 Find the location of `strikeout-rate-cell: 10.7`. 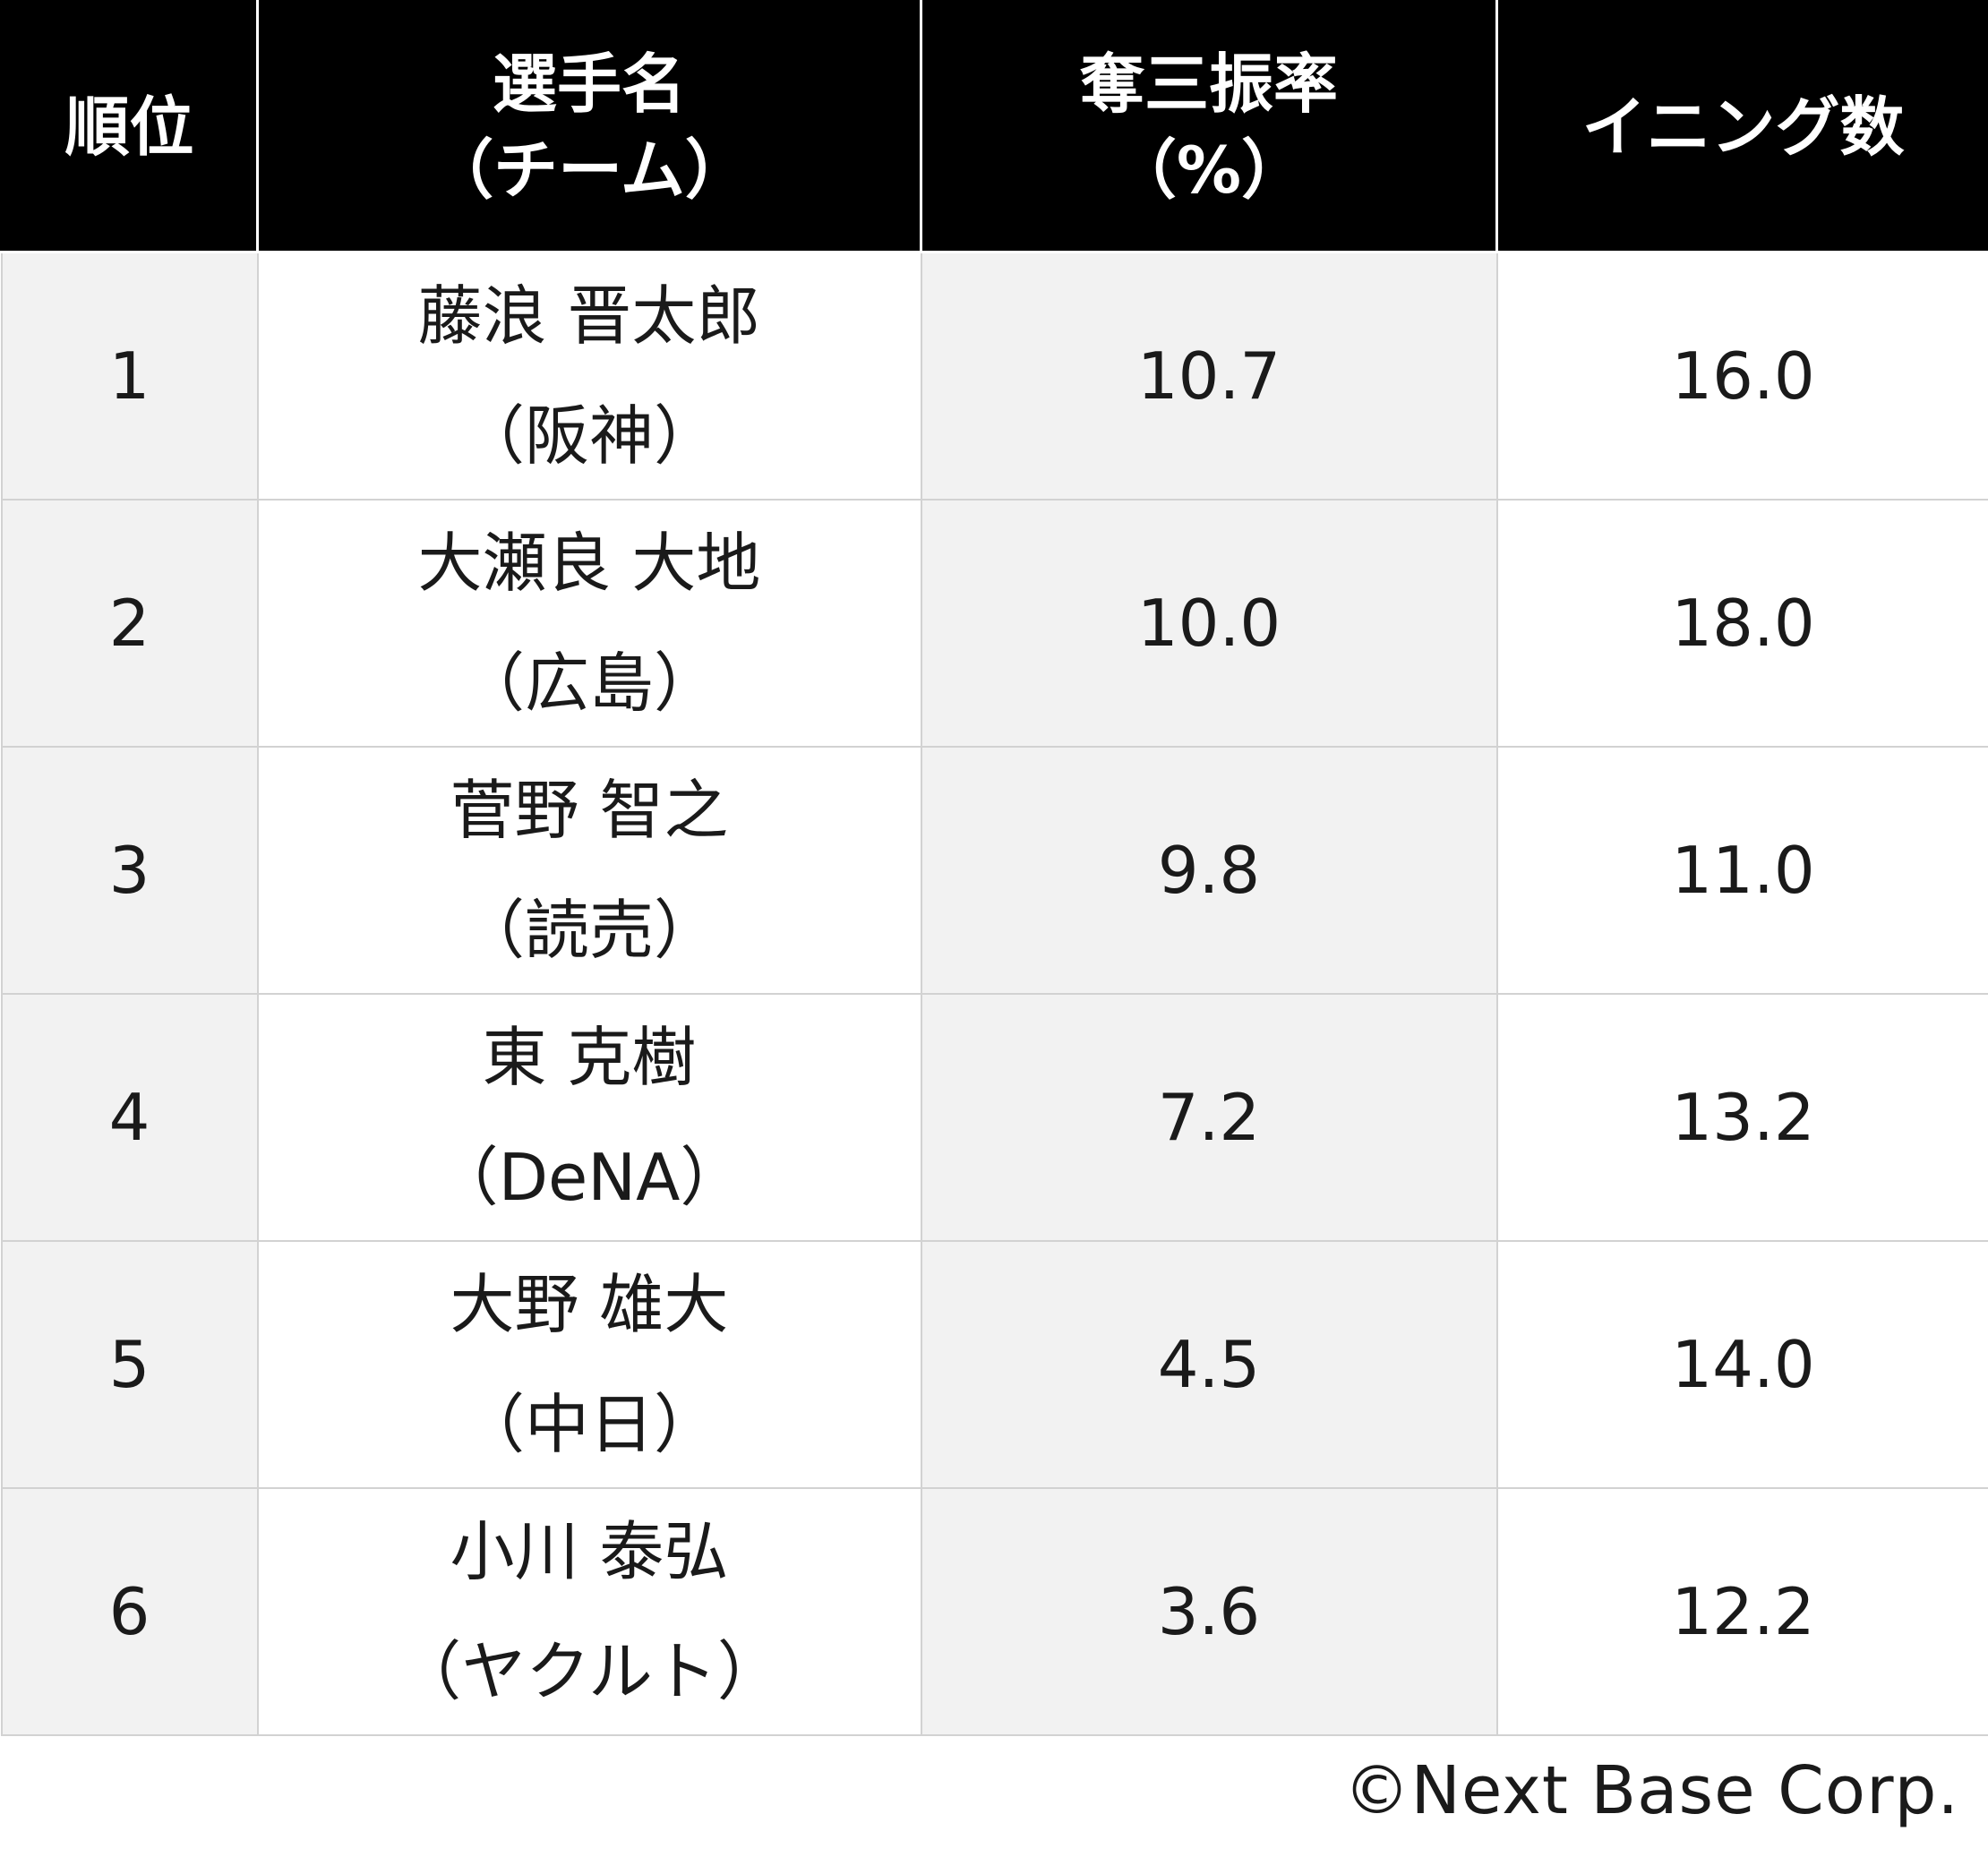

strikeout-rate-cell: 10.7 is located at coordinates (1209, 376).